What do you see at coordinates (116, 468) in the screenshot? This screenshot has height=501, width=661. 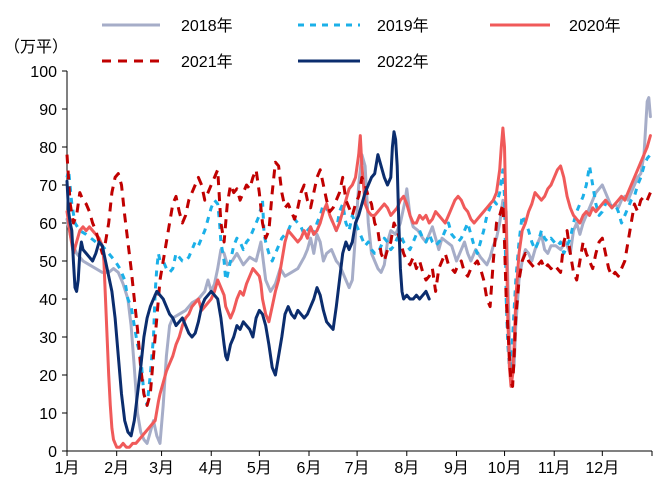 I see `x-tick-label: 2月` at bounding box center [116, 468].